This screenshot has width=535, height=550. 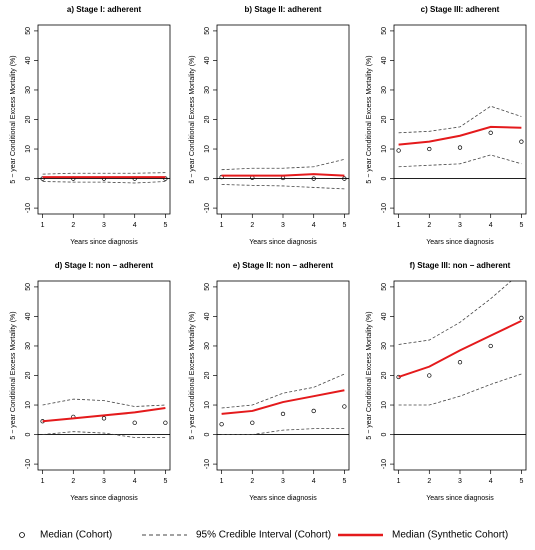 What do you see at coordinates (450, 535) in the screenshot?
I see `legend-label: Median (Synthetic Cohort)` at bounding box center [450, 535].